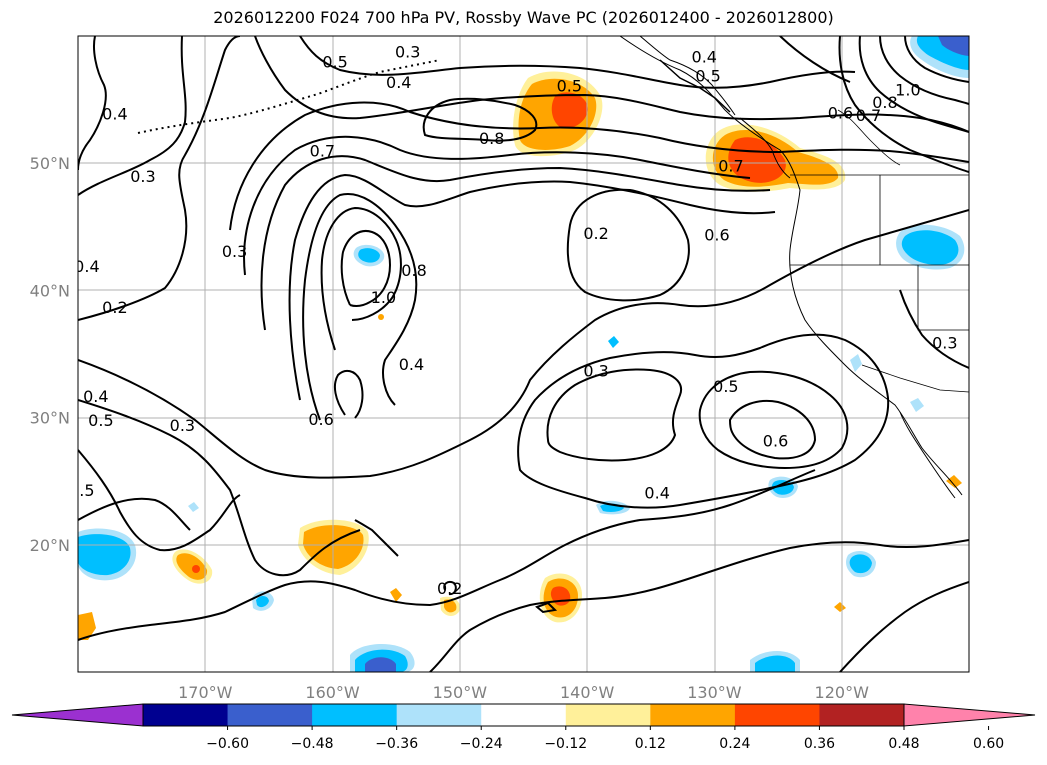 This screenshot has height=765, width=1047. What do you see at coordinates (523, 692) in the screenshot?
I see `longitude-axis: 170°W 160°W 150°W 140°W 130°W 120°W` at bounding box center [523, 692].